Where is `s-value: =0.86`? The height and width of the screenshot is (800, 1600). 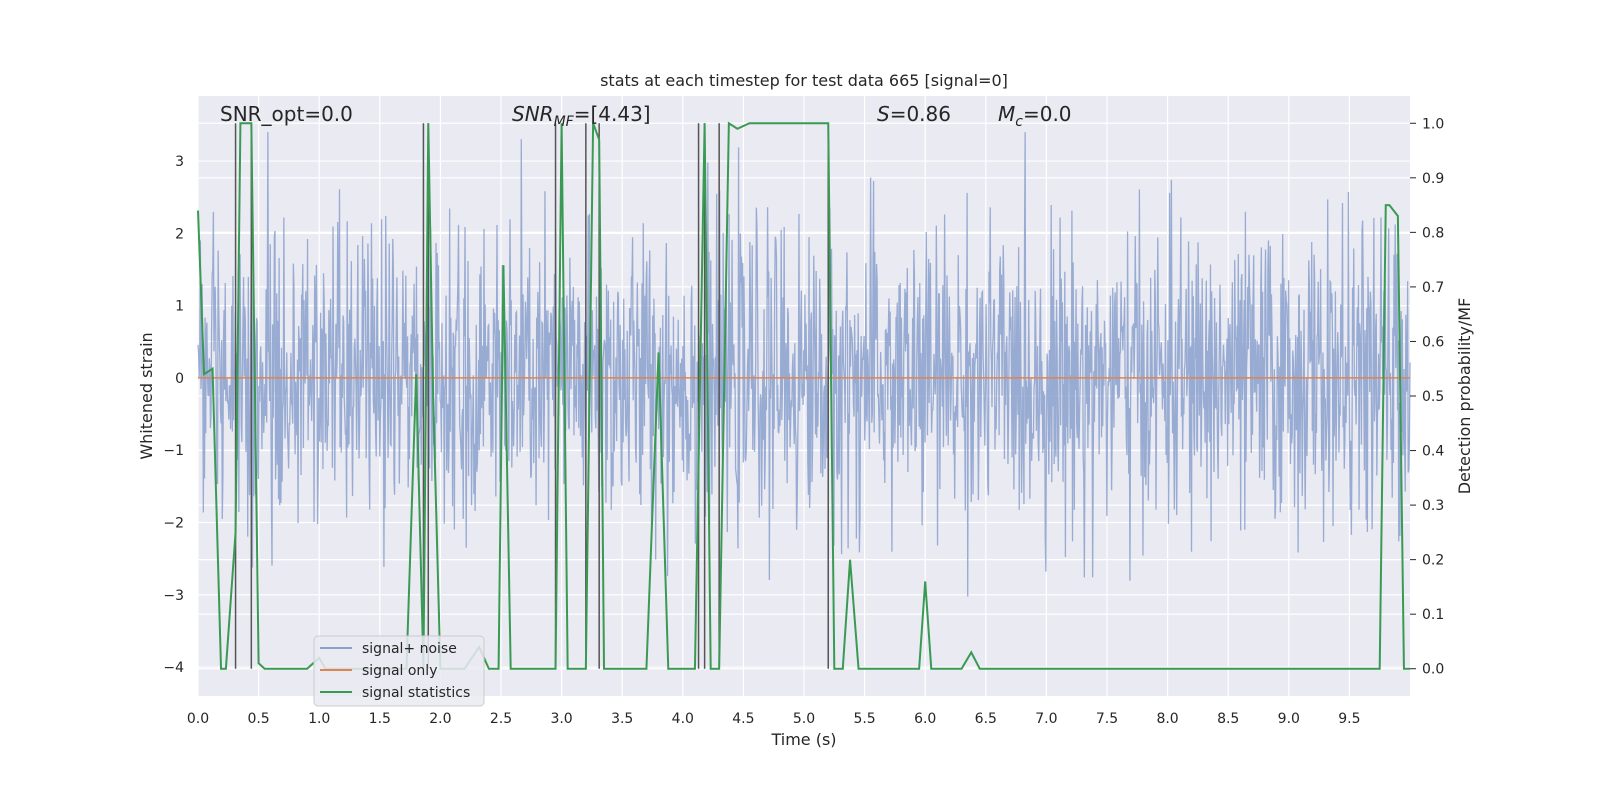 s-value: =0.86 is located at coordinates (920, 114).